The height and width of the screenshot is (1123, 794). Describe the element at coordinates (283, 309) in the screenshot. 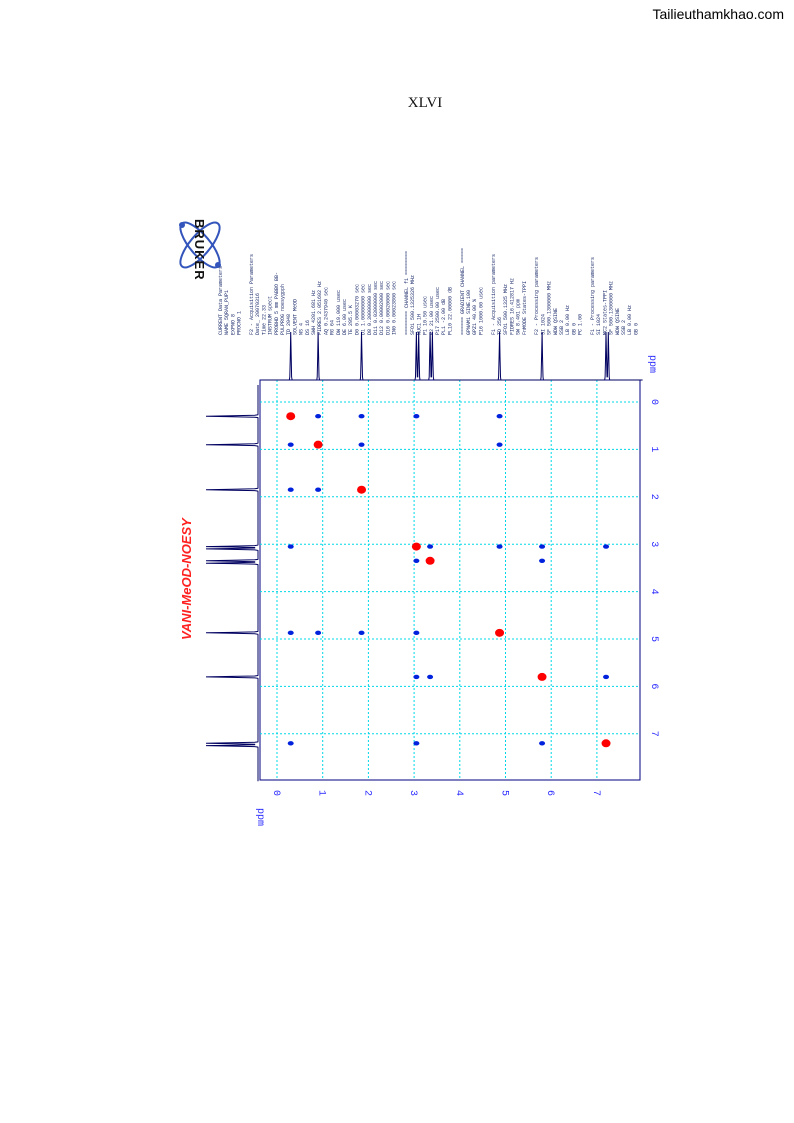

I see `parameter-line: PULPROG noesygpph` at that location.